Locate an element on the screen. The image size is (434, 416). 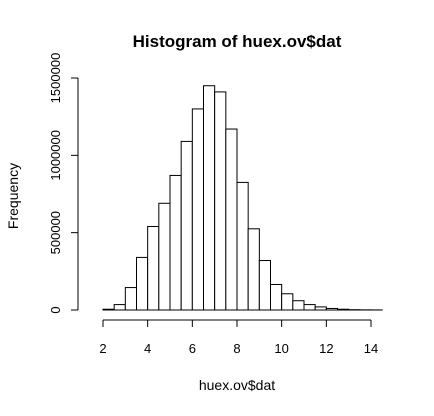
x-tick-label: 2 is located at coordinates (102, 348).